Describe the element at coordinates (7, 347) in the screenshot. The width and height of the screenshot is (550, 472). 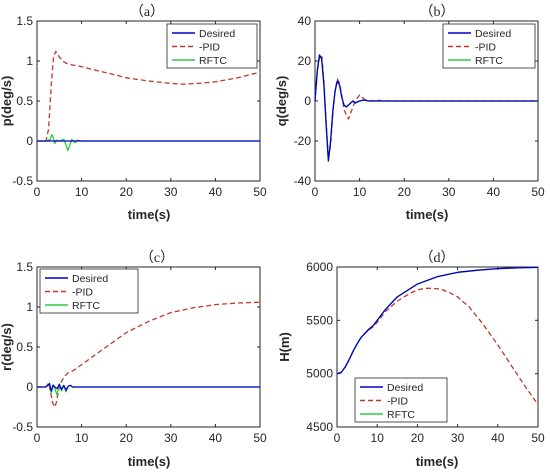
I see `y-axis-label: r(deg/s)` at that location.